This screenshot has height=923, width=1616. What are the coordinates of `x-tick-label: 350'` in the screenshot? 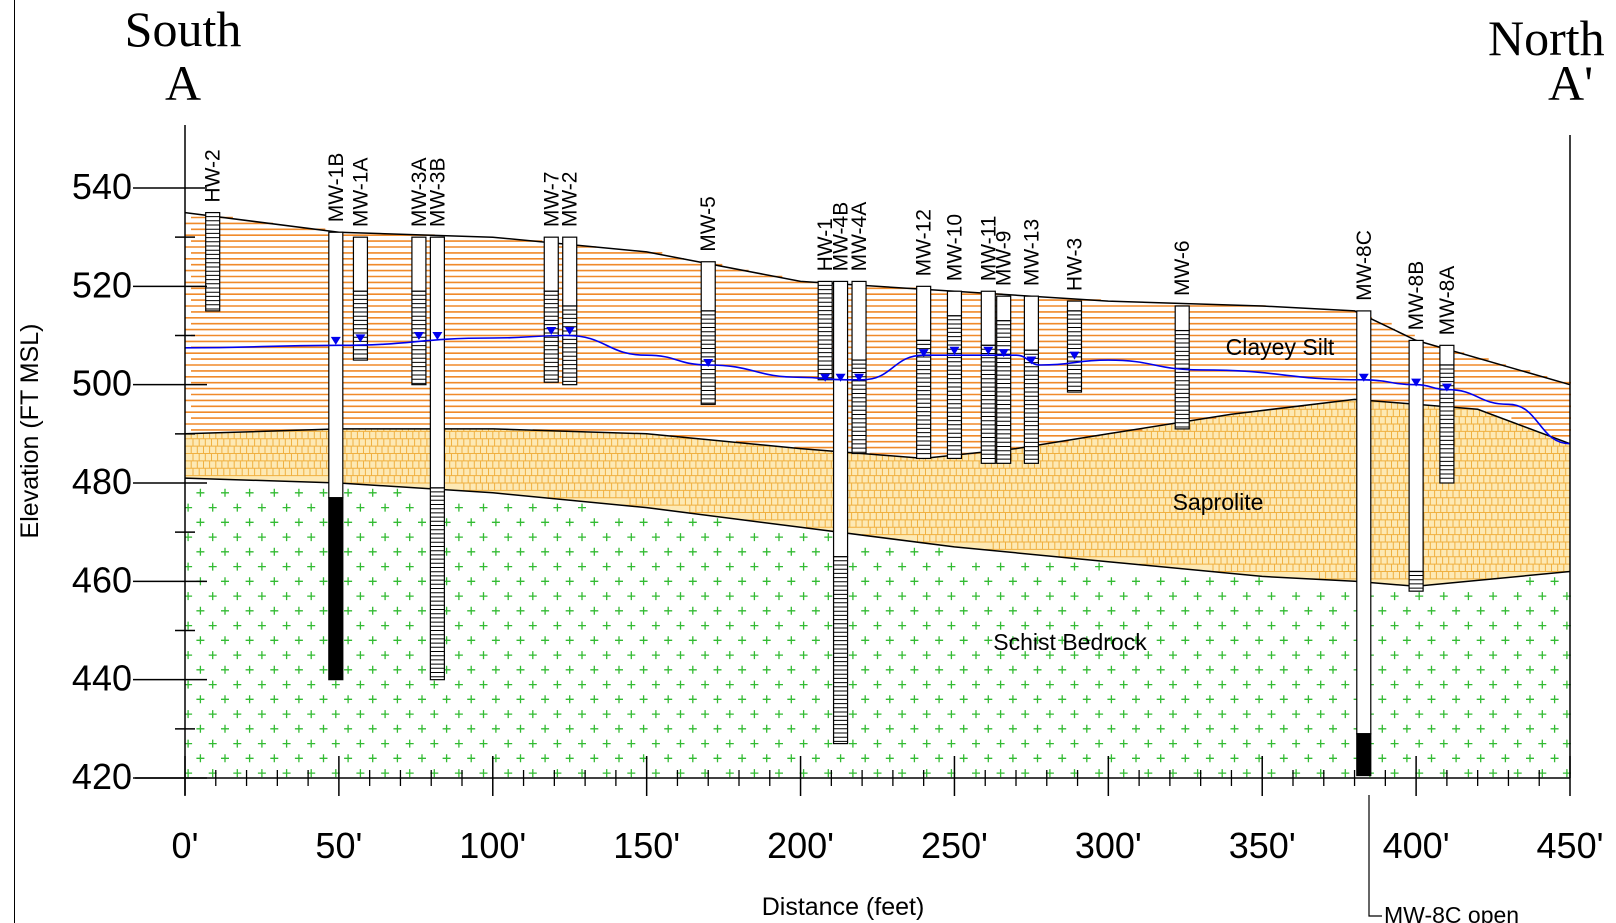 It's located at (1262, 845).